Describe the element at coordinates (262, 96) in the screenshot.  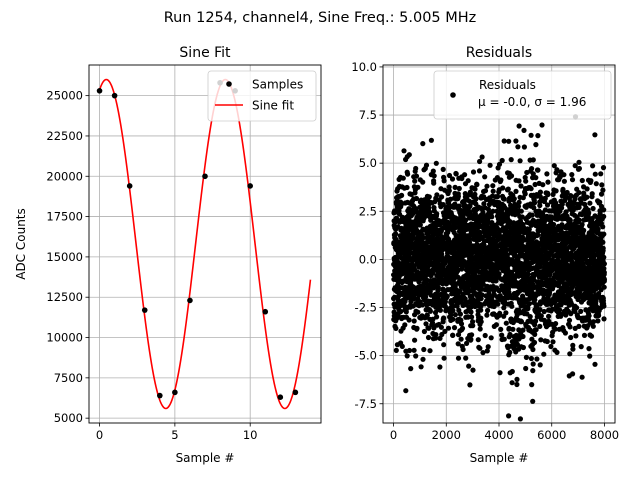
I see `sine-fit-legend-box` at that location.